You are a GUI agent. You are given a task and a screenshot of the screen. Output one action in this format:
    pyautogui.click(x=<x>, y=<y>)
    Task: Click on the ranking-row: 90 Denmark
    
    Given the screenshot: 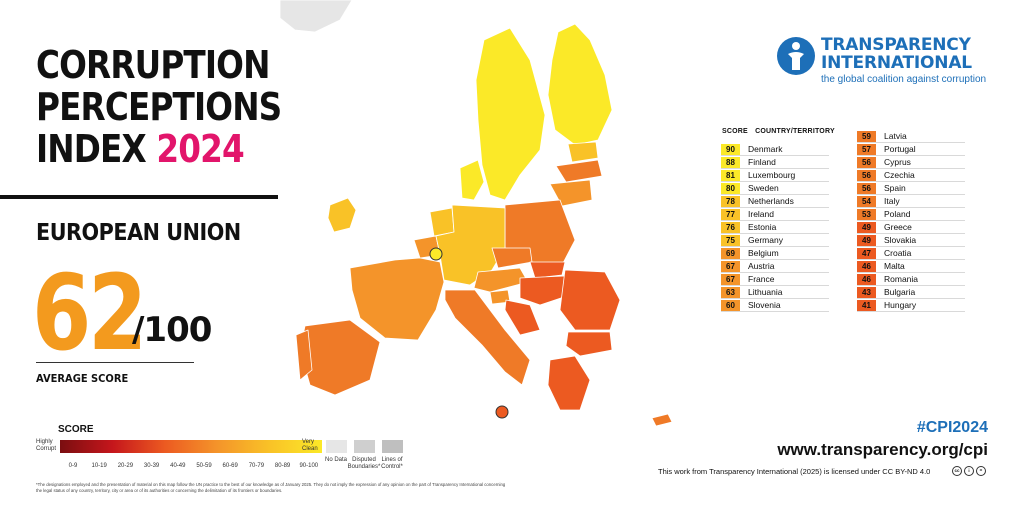 What is the action you would take?
    pyautogui.click(x=775, y=149)
    